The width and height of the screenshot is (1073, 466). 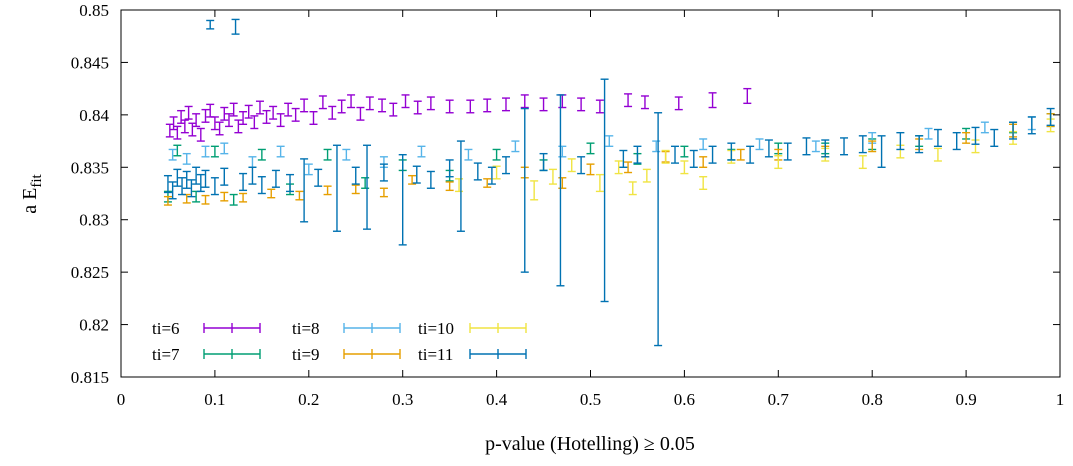 I want to click on x-tick-label: 1, so click(x=1060, y=399).